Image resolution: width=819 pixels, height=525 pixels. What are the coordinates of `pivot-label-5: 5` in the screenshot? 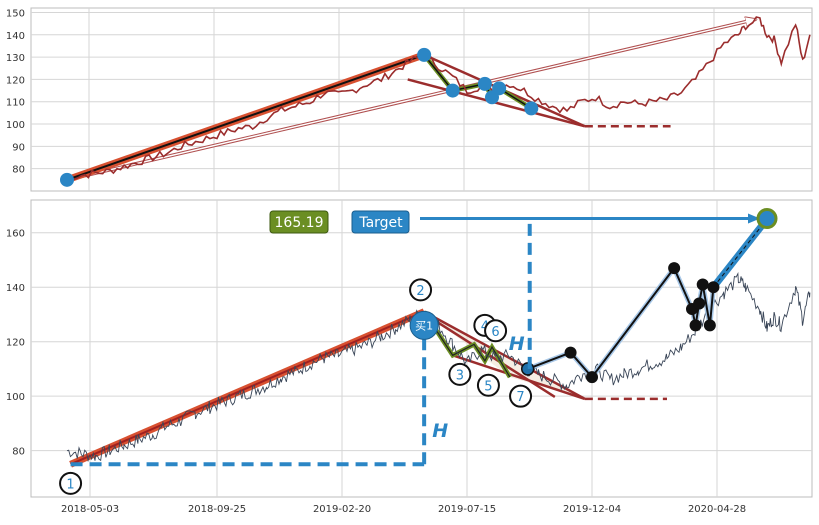 It's located at (488, 385).